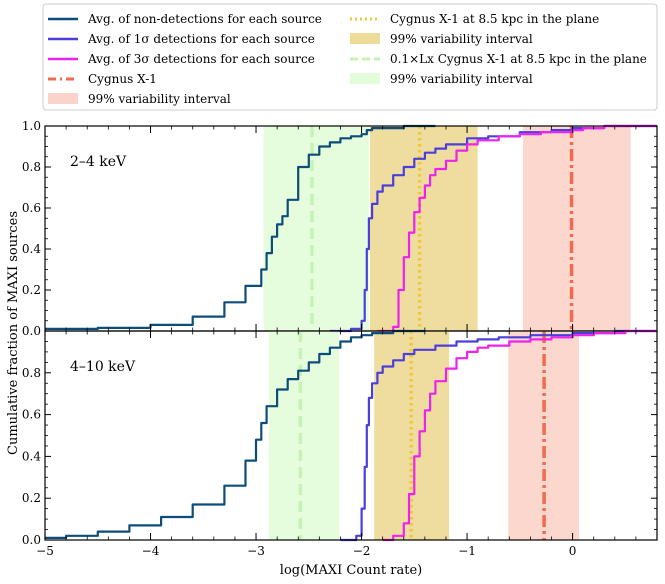  I want to click on legend-label: Avg. of 1σ detections for each source, so click(201, 39).